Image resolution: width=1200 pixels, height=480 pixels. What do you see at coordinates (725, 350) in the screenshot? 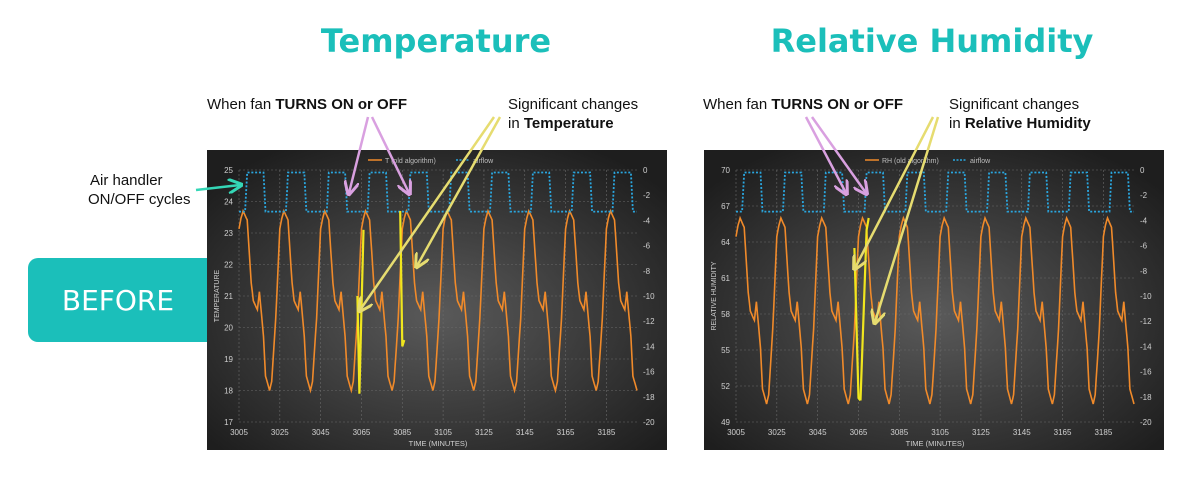
I see `y-tick-label: 55` at bounding box center [725, 350].